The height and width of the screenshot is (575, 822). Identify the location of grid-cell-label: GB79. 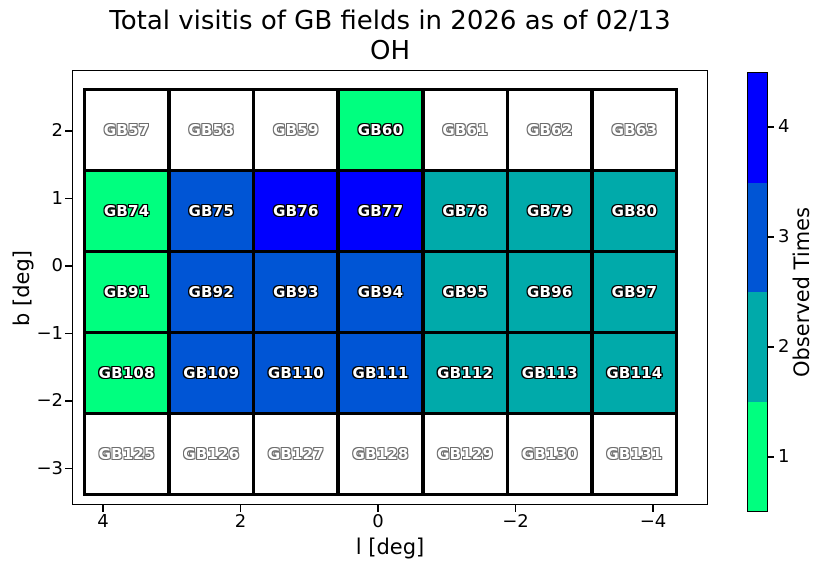
(550, 210).